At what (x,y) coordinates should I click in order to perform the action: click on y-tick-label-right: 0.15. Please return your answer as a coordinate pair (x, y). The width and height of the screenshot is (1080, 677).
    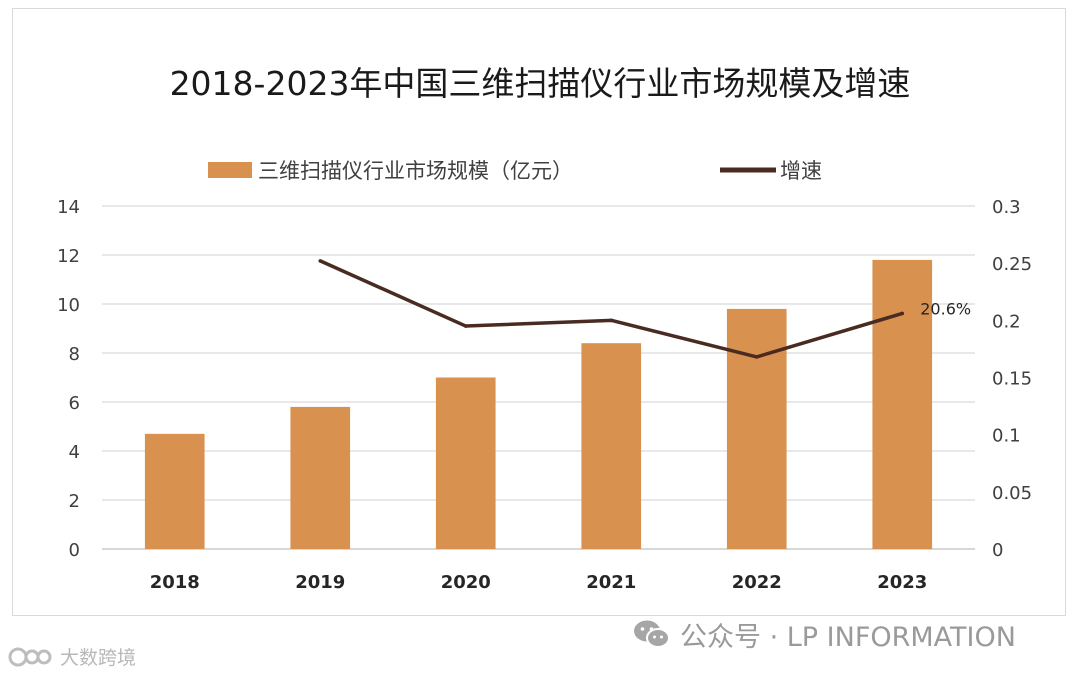
    Looking at the image, I should click on (1012, 379).